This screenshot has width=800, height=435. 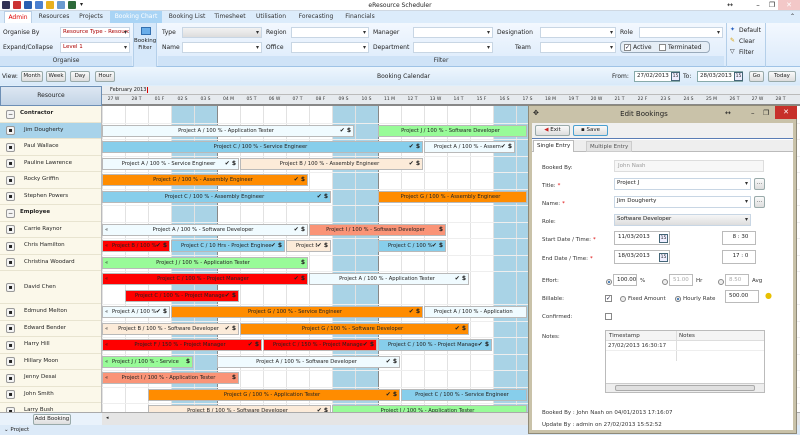 What do you see at coordinates (54, 16) in the screenshot?
I see `tab-resources: Resources` at bounding box center [54, 16].